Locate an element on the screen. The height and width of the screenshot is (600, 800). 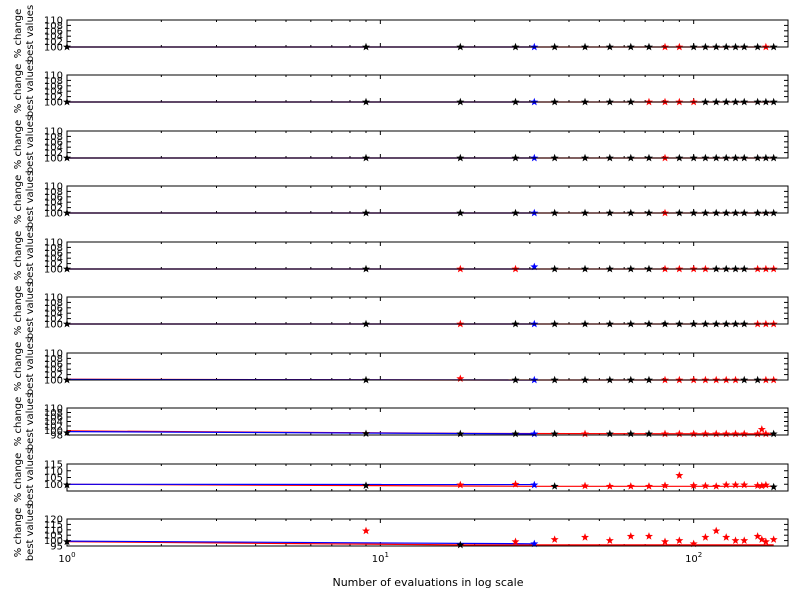
series-line-red is located at coordinates (420, 485).